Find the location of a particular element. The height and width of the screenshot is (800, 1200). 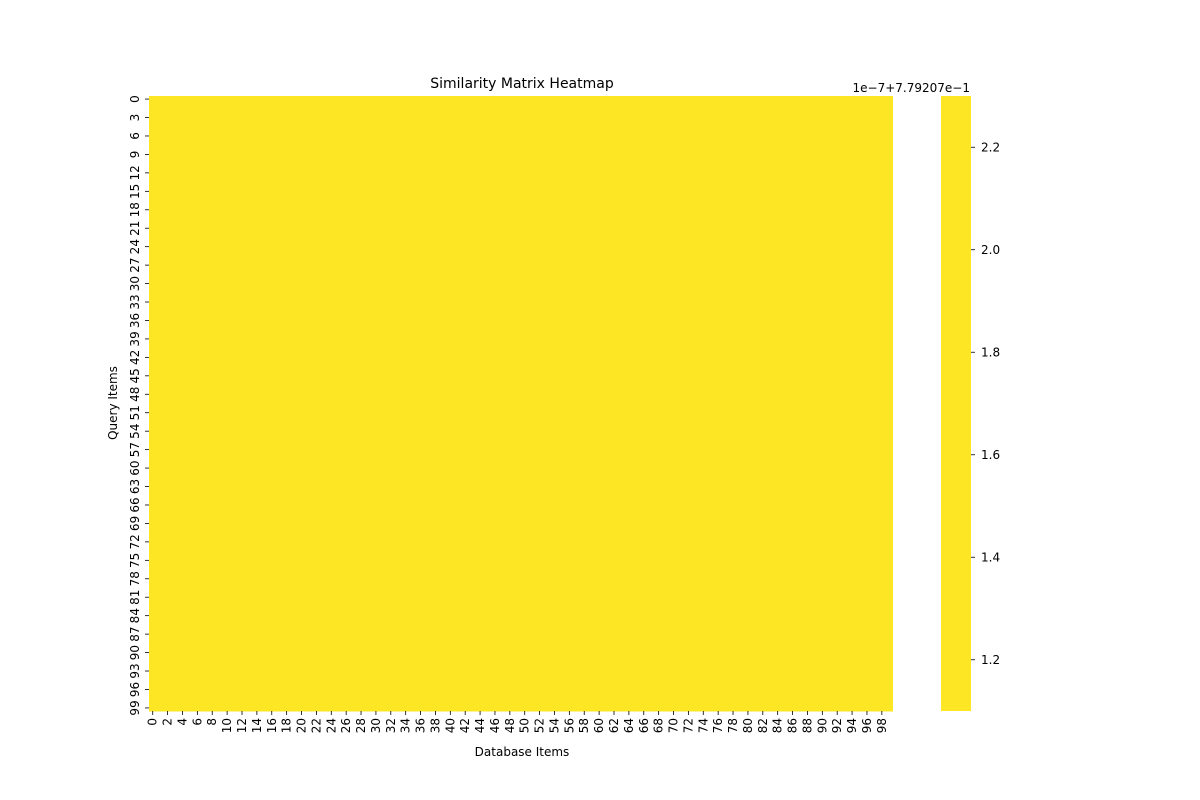

x-tick-label: 66 is located at coordinates (644, 725).